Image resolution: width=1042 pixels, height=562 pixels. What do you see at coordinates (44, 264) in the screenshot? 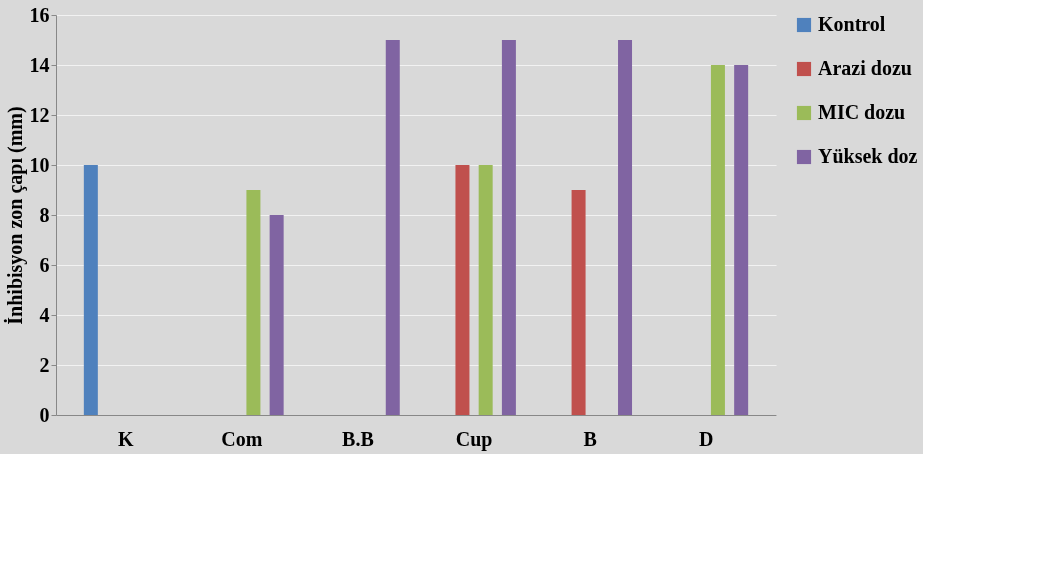
I see `y-tick-label: 6` at bounding box center [44, 264].